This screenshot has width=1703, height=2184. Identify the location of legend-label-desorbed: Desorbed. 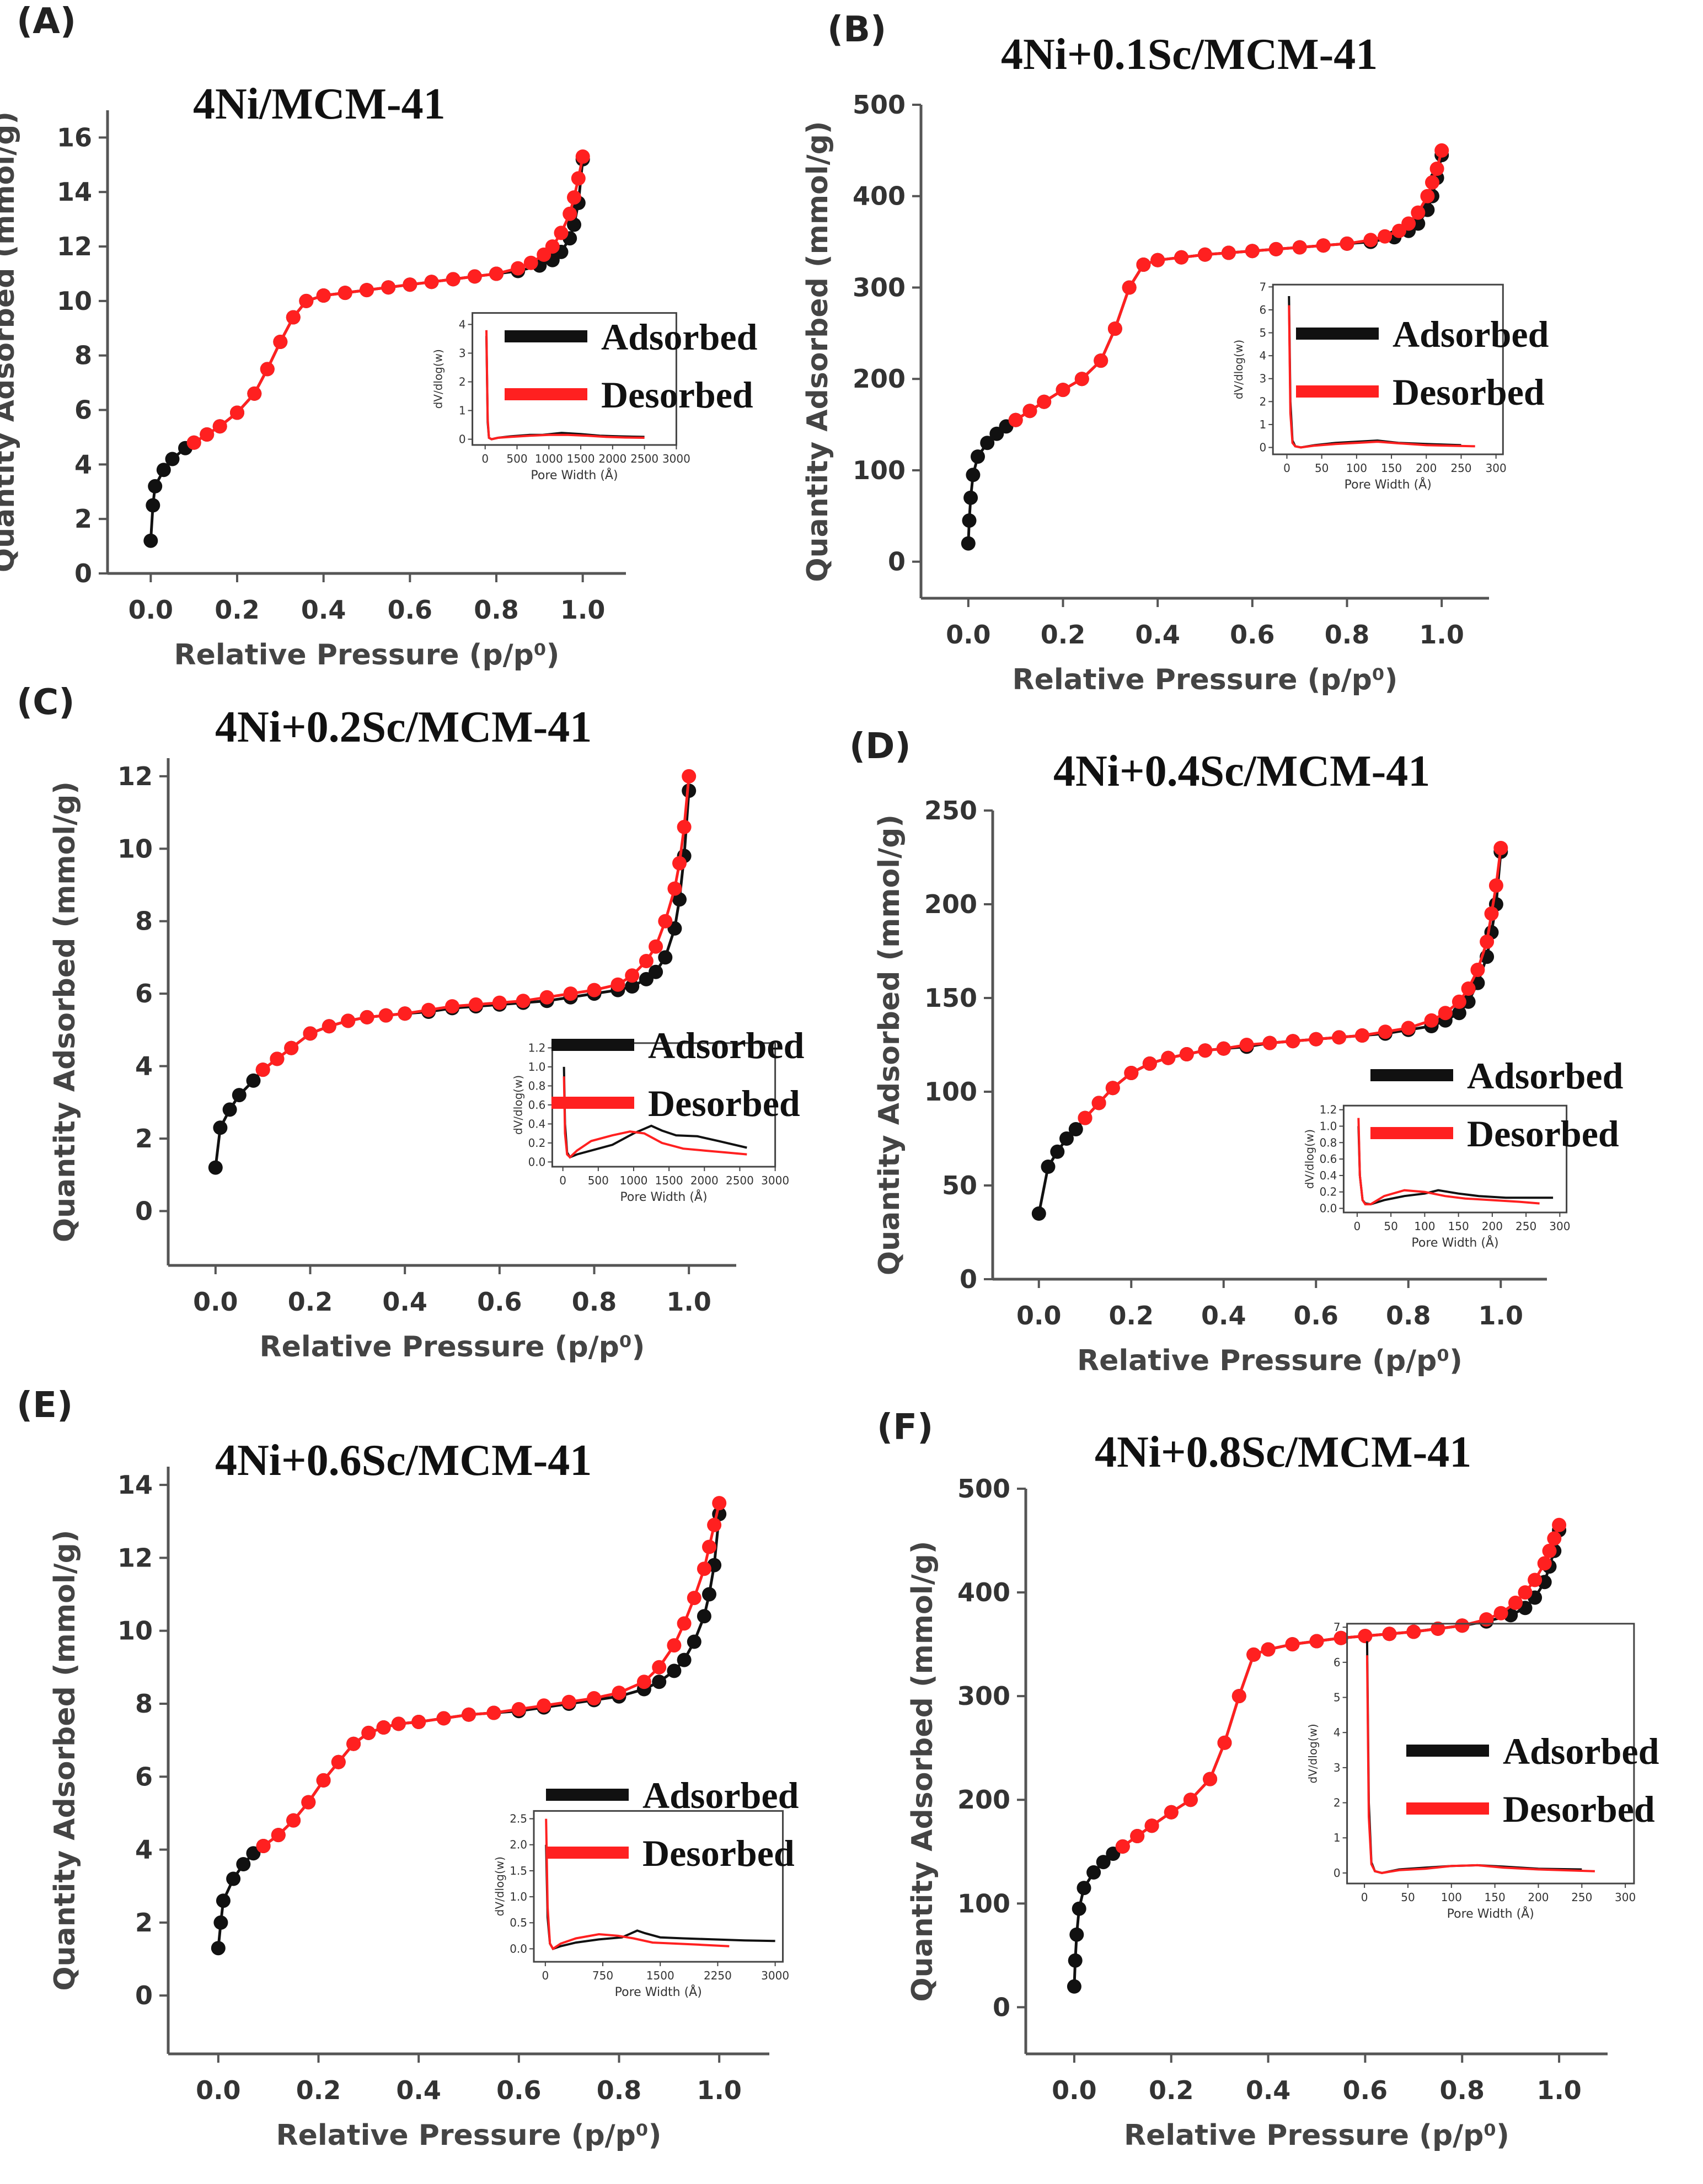
(718, 1853).